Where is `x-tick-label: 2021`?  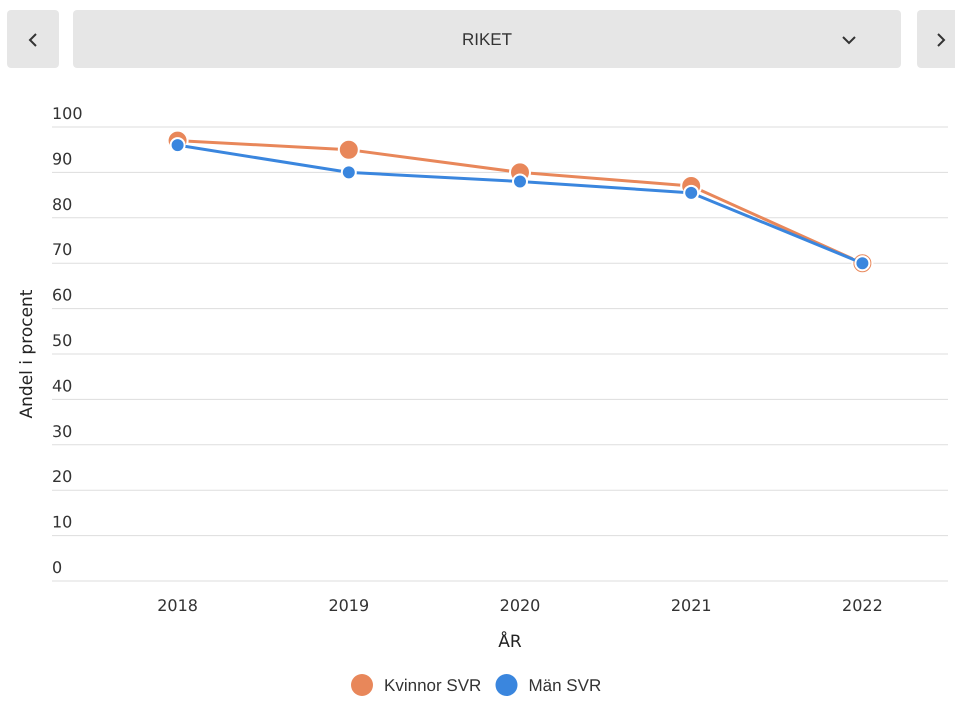
x-tick-label: 2021 is located at coordinates (691, 605).